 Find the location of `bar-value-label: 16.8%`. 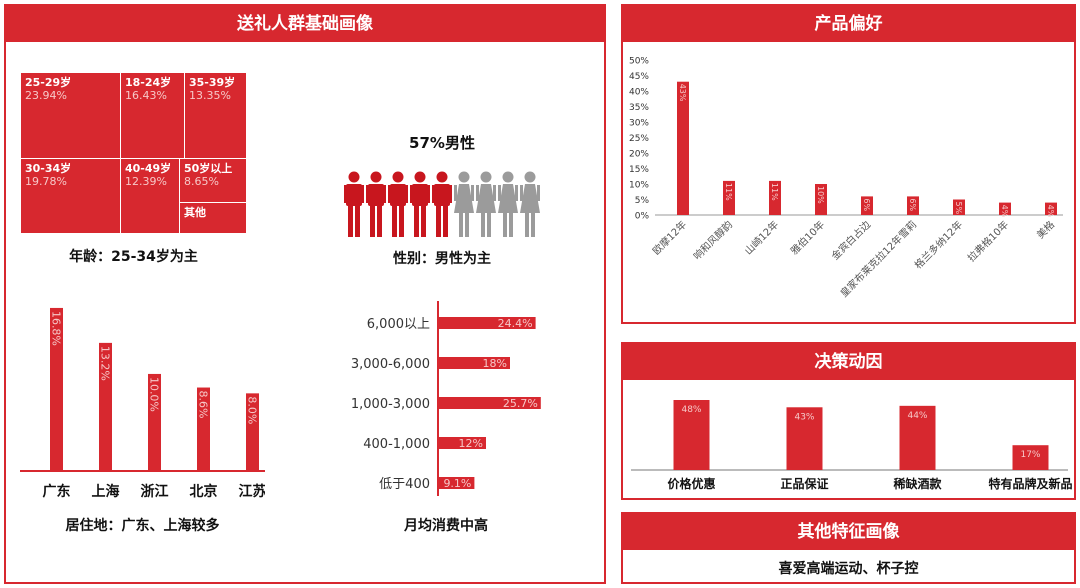

bar-value-label: 16.8% is located at coordinates (56, 328).